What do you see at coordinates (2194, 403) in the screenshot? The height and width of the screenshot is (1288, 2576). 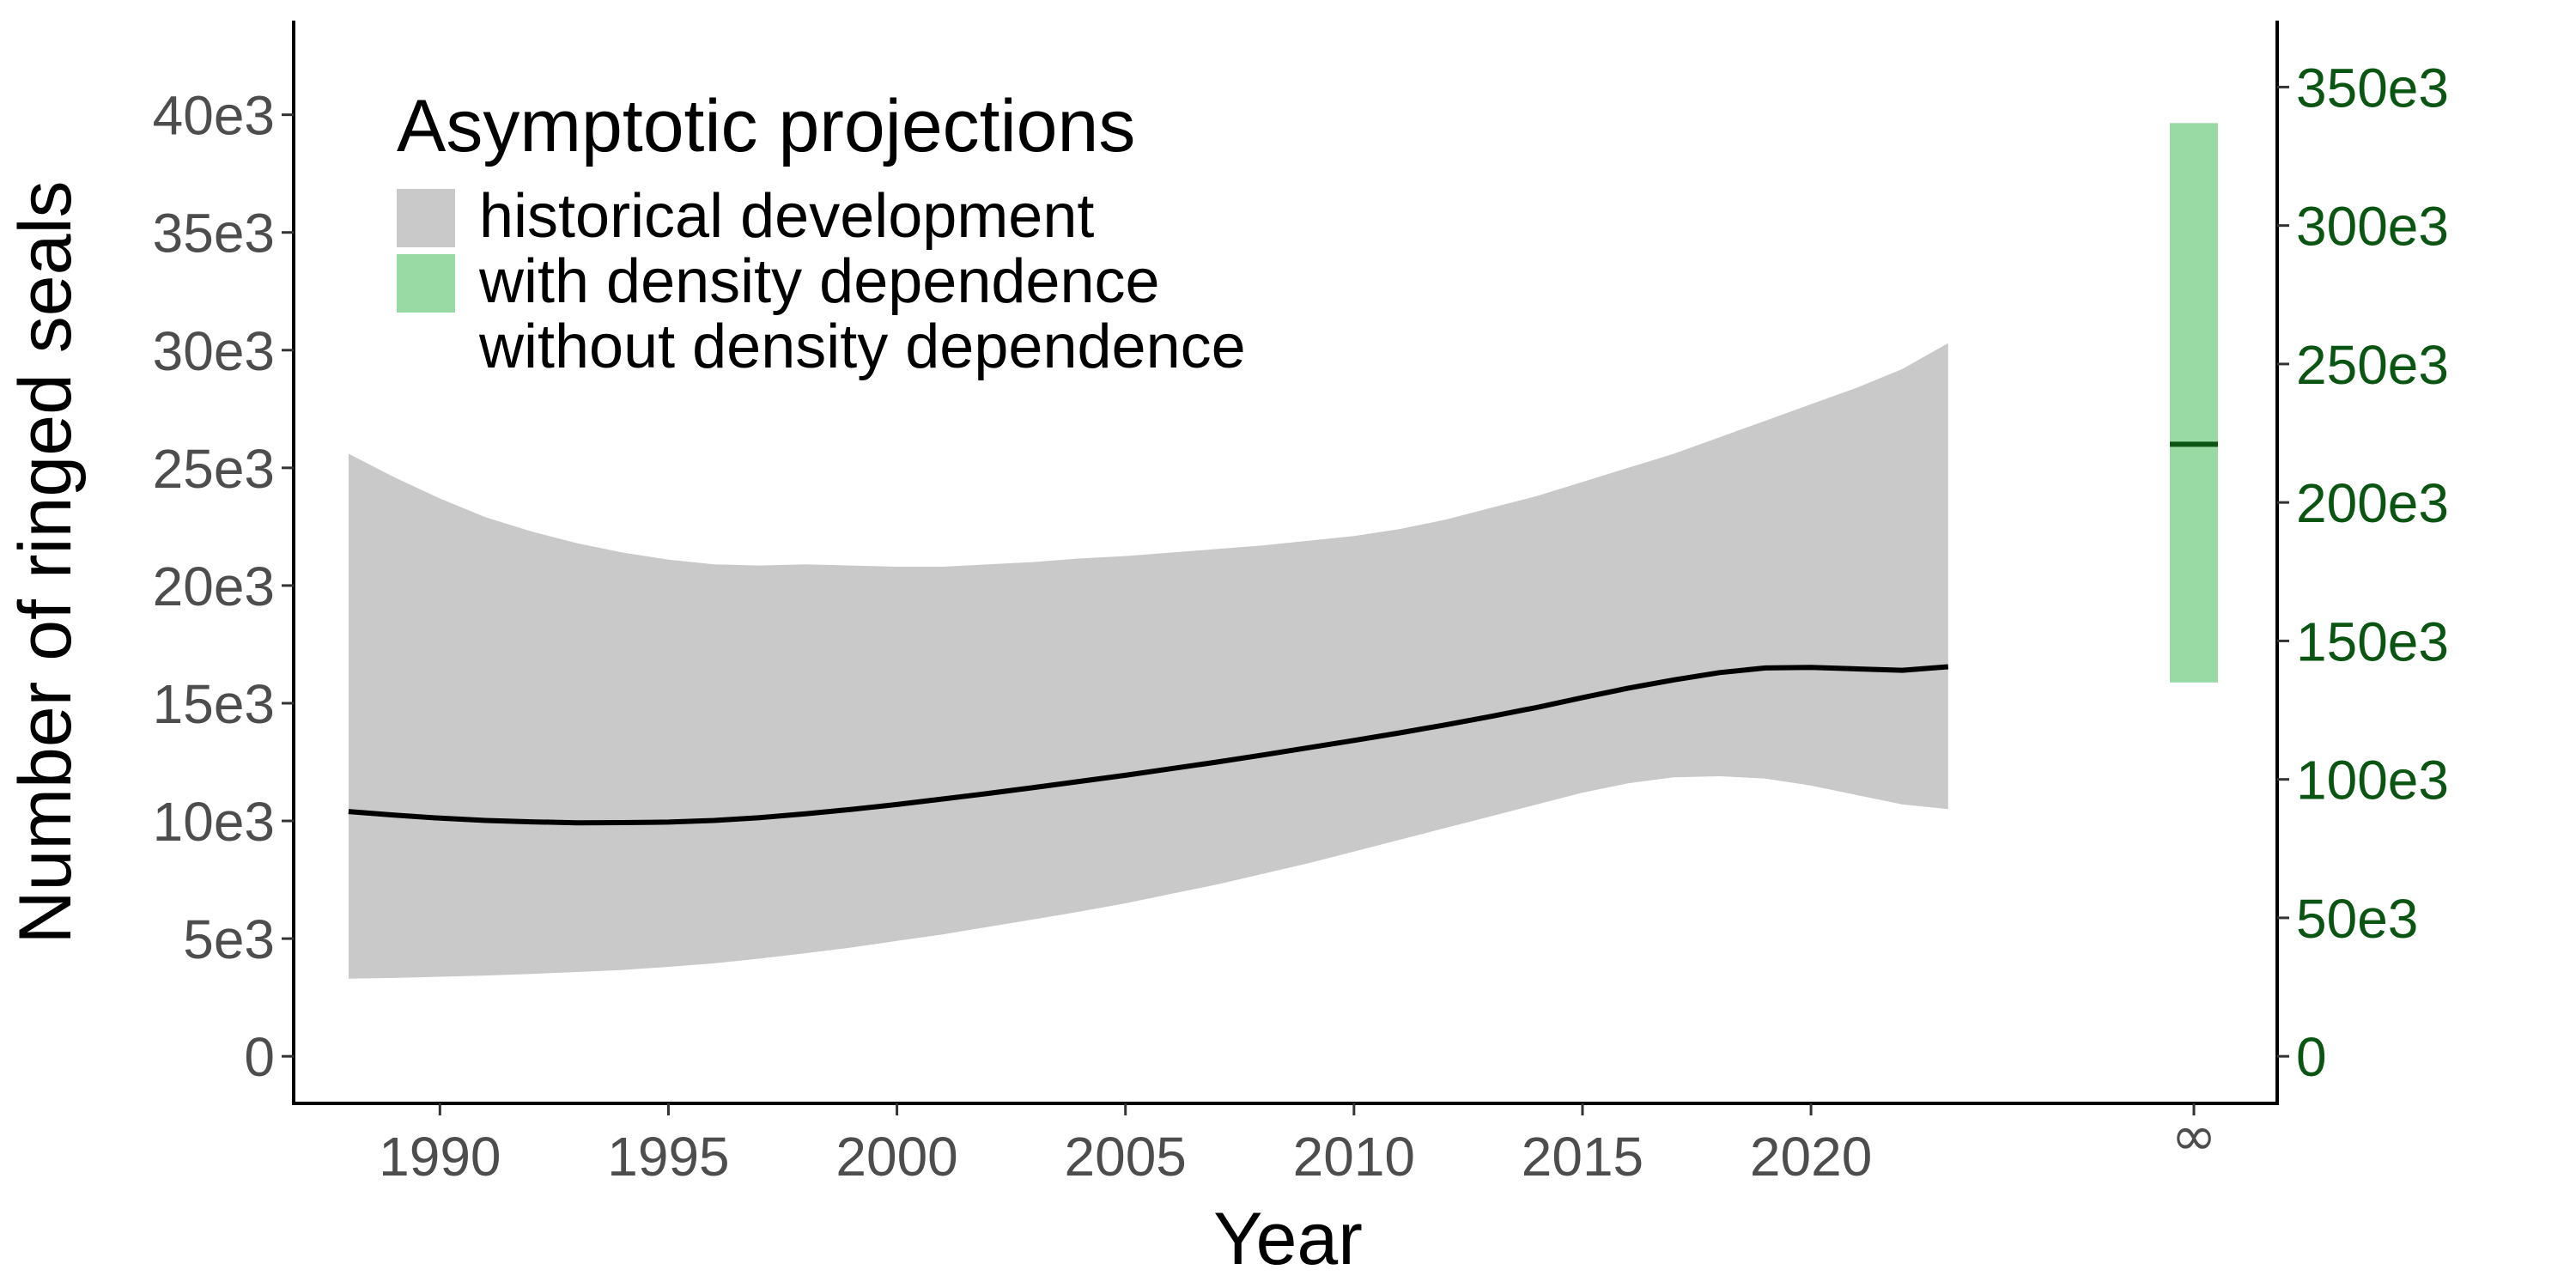 I see `asymptote-range-bar` at bounding box center [2194, 403].